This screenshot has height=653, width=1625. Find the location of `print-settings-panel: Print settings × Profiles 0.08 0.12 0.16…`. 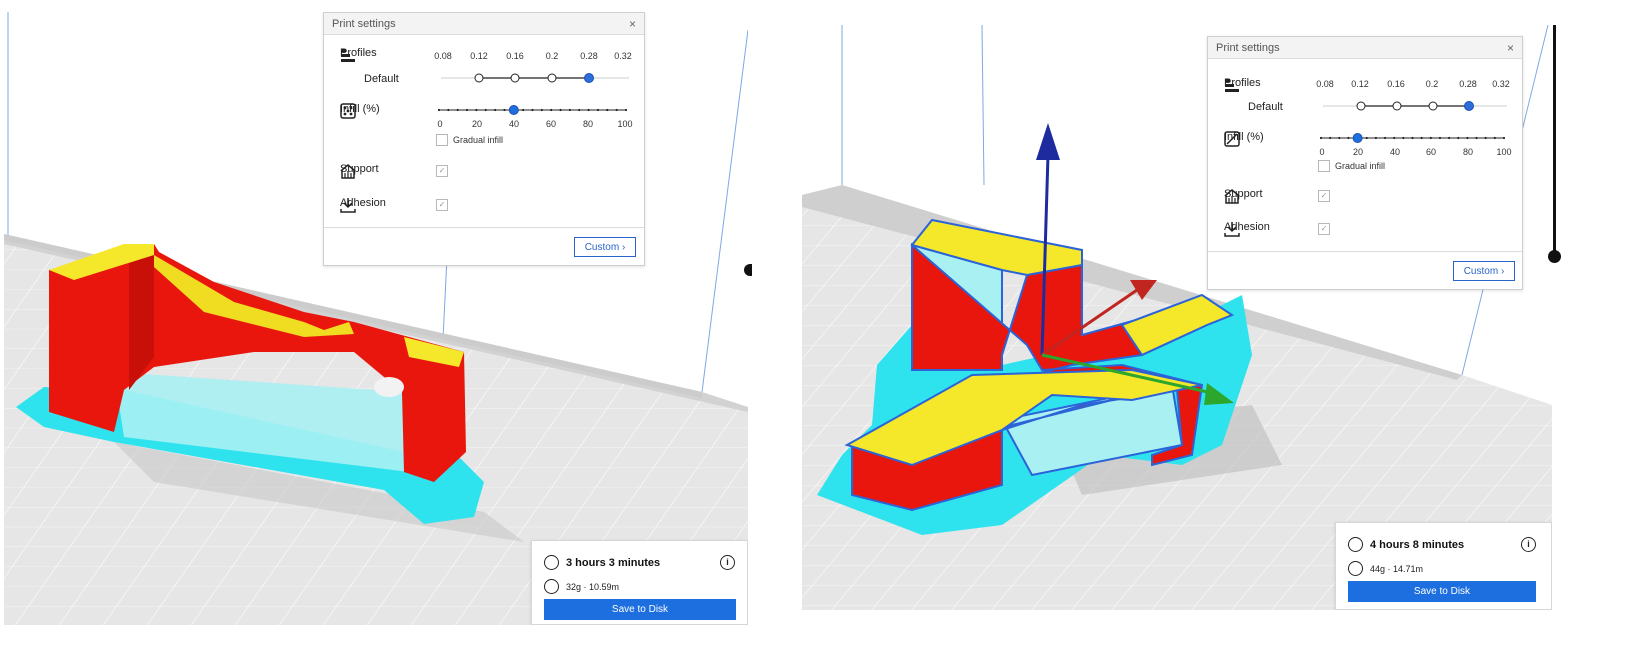

print-settings-panel: Print settings × Profiles 0.08 0.12 0.16… is located at coordinates (484, 139).